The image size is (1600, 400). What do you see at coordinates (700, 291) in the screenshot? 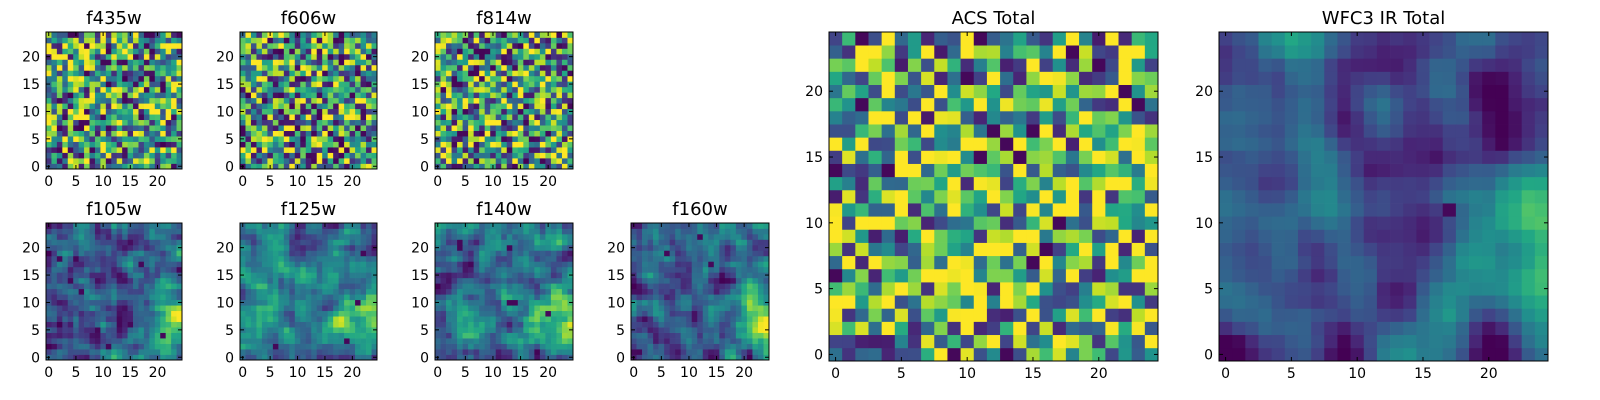
I see `axes-frame` at bounding box center [700, 291].